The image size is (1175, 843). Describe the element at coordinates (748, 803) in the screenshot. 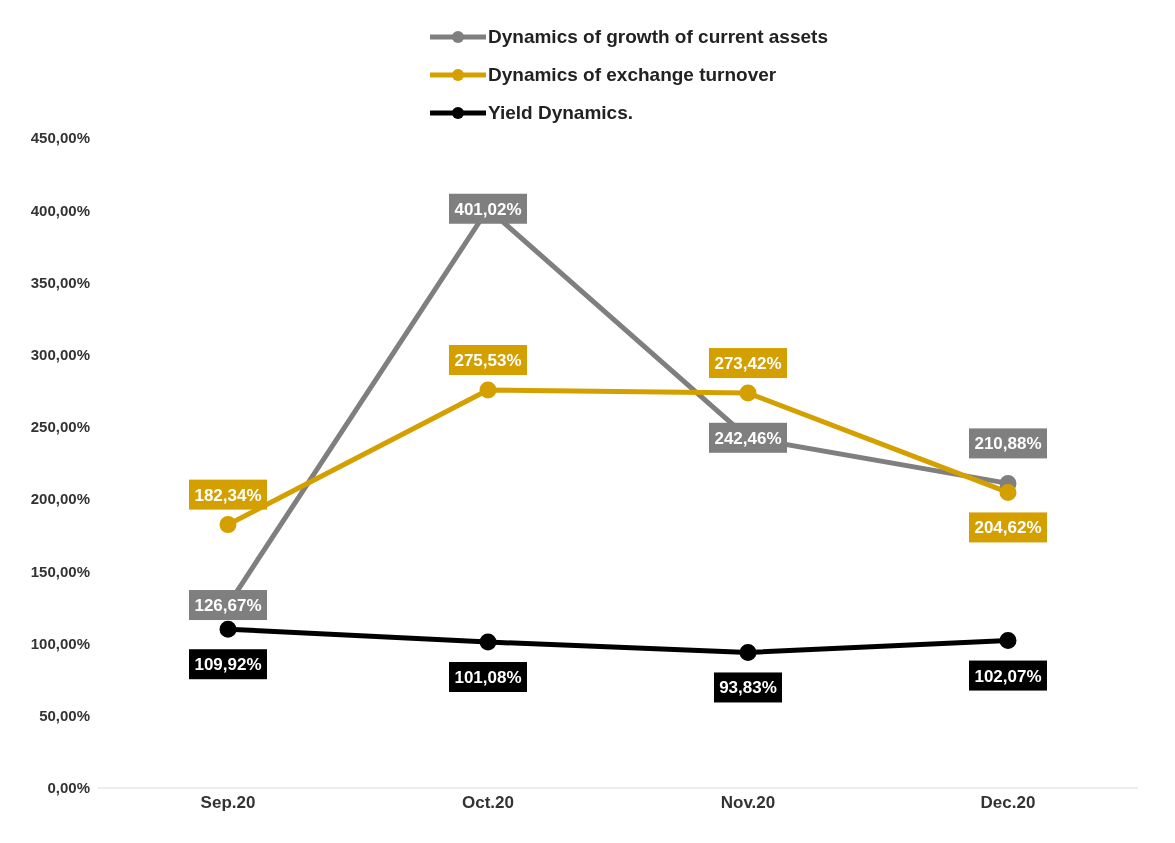

I see `x-tick-label: Nov.20` at that location.